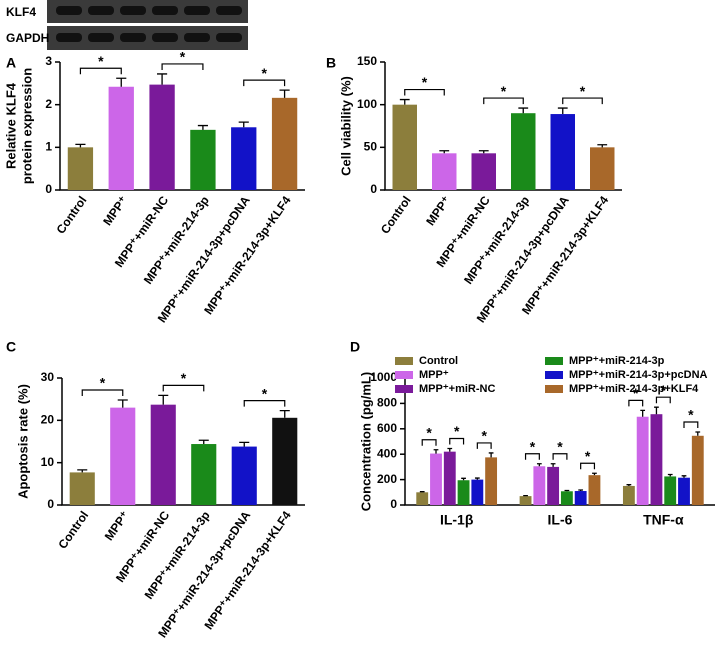 This screenshot has width=721, height=661. I want to click on panel-letter: B, so click(331, 63).